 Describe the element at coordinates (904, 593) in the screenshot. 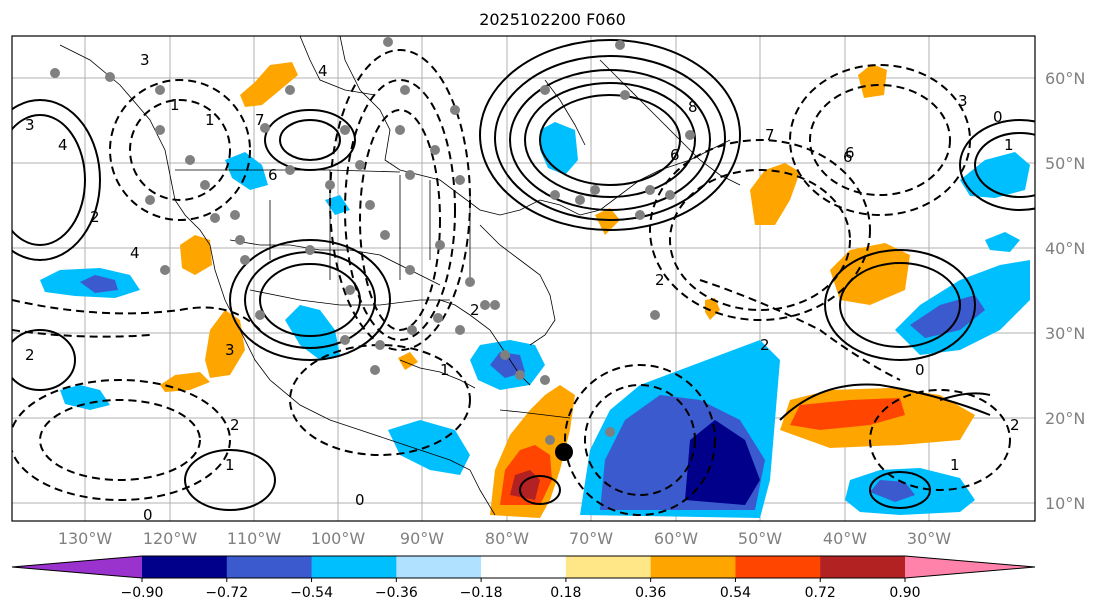

I see `colorbar-tick-label: 0.90` at that location.